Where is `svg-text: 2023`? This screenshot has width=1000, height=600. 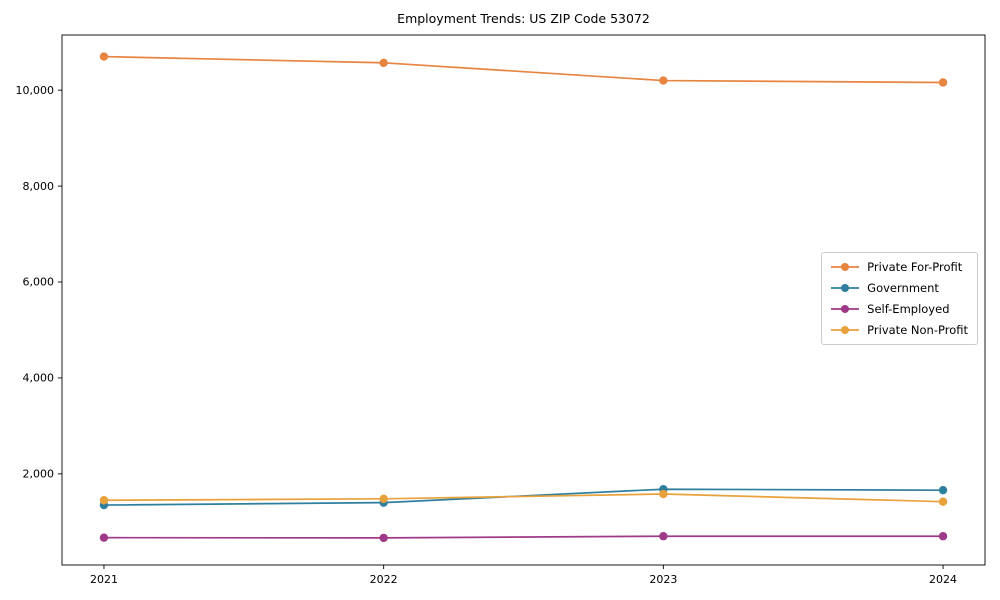
svg-text: 2023 is located at coordinates (663, 579).